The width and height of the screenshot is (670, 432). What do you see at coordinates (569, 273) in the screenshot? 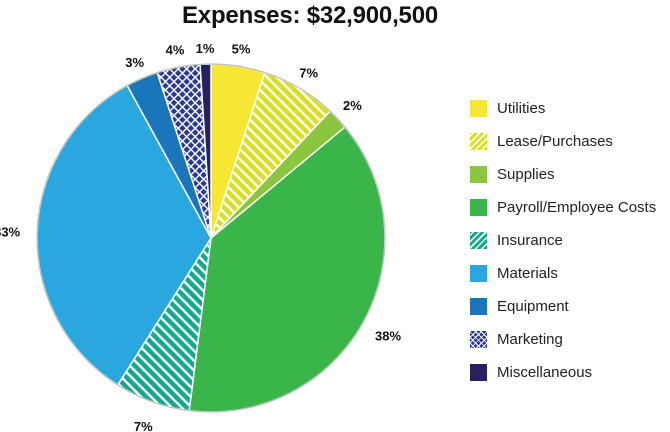
I see `legend-item-materials: Materials` at bounding box center [569, 273].